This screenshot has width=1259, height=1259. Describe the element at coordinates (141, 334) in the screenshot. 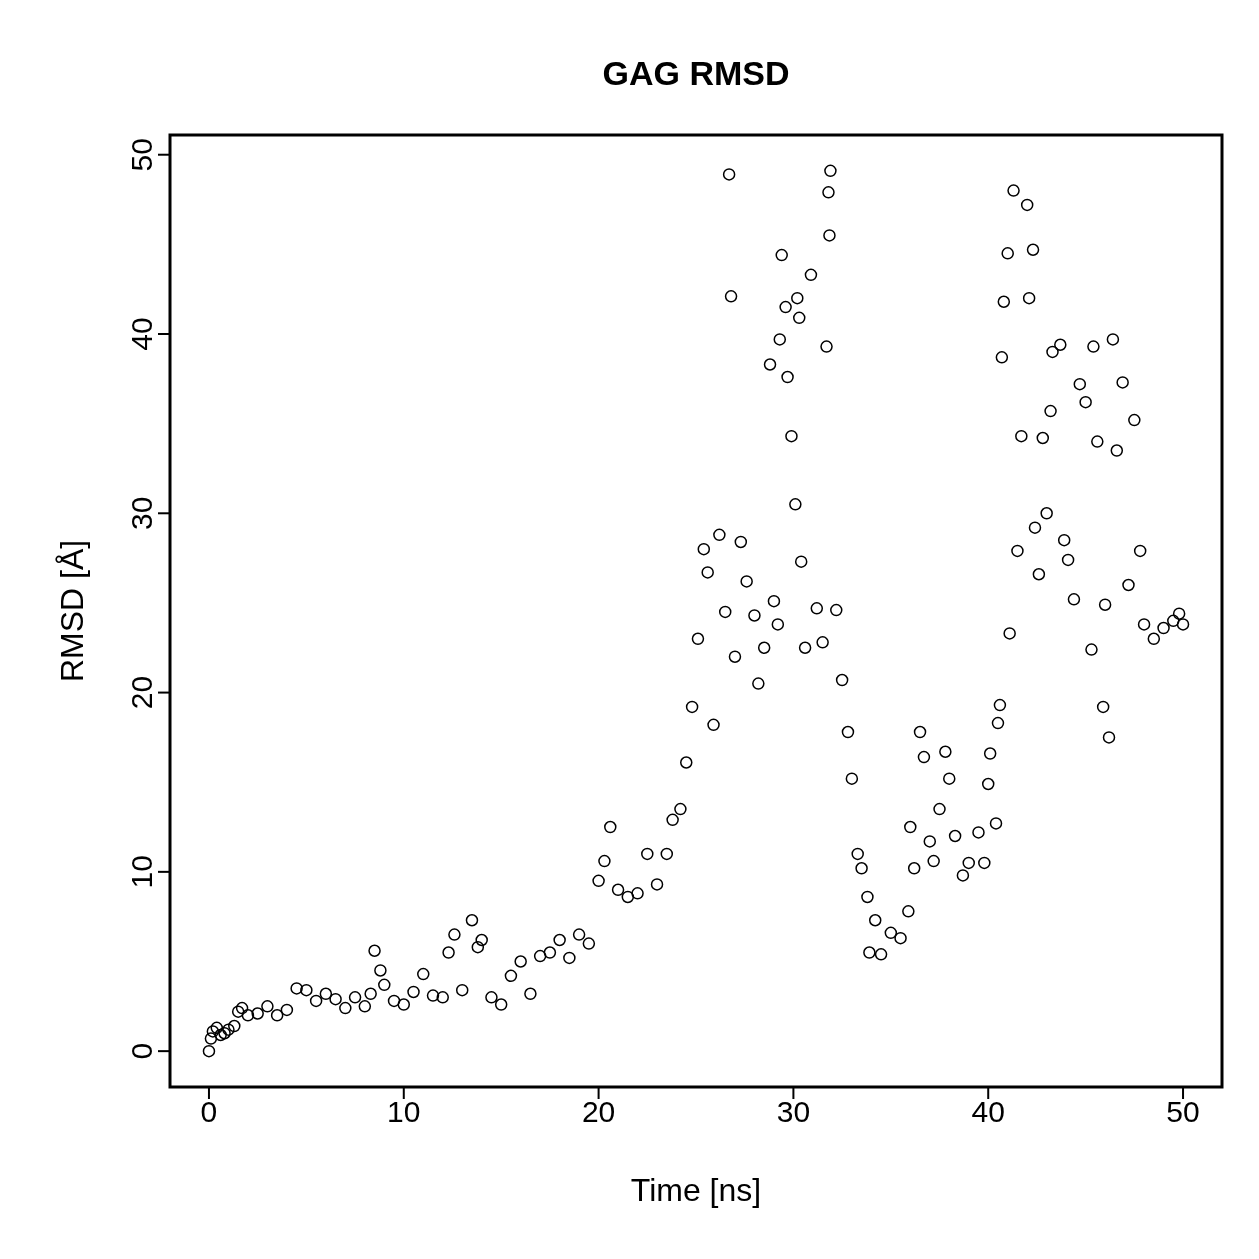

I see `y-tick-label: 40` at that location.